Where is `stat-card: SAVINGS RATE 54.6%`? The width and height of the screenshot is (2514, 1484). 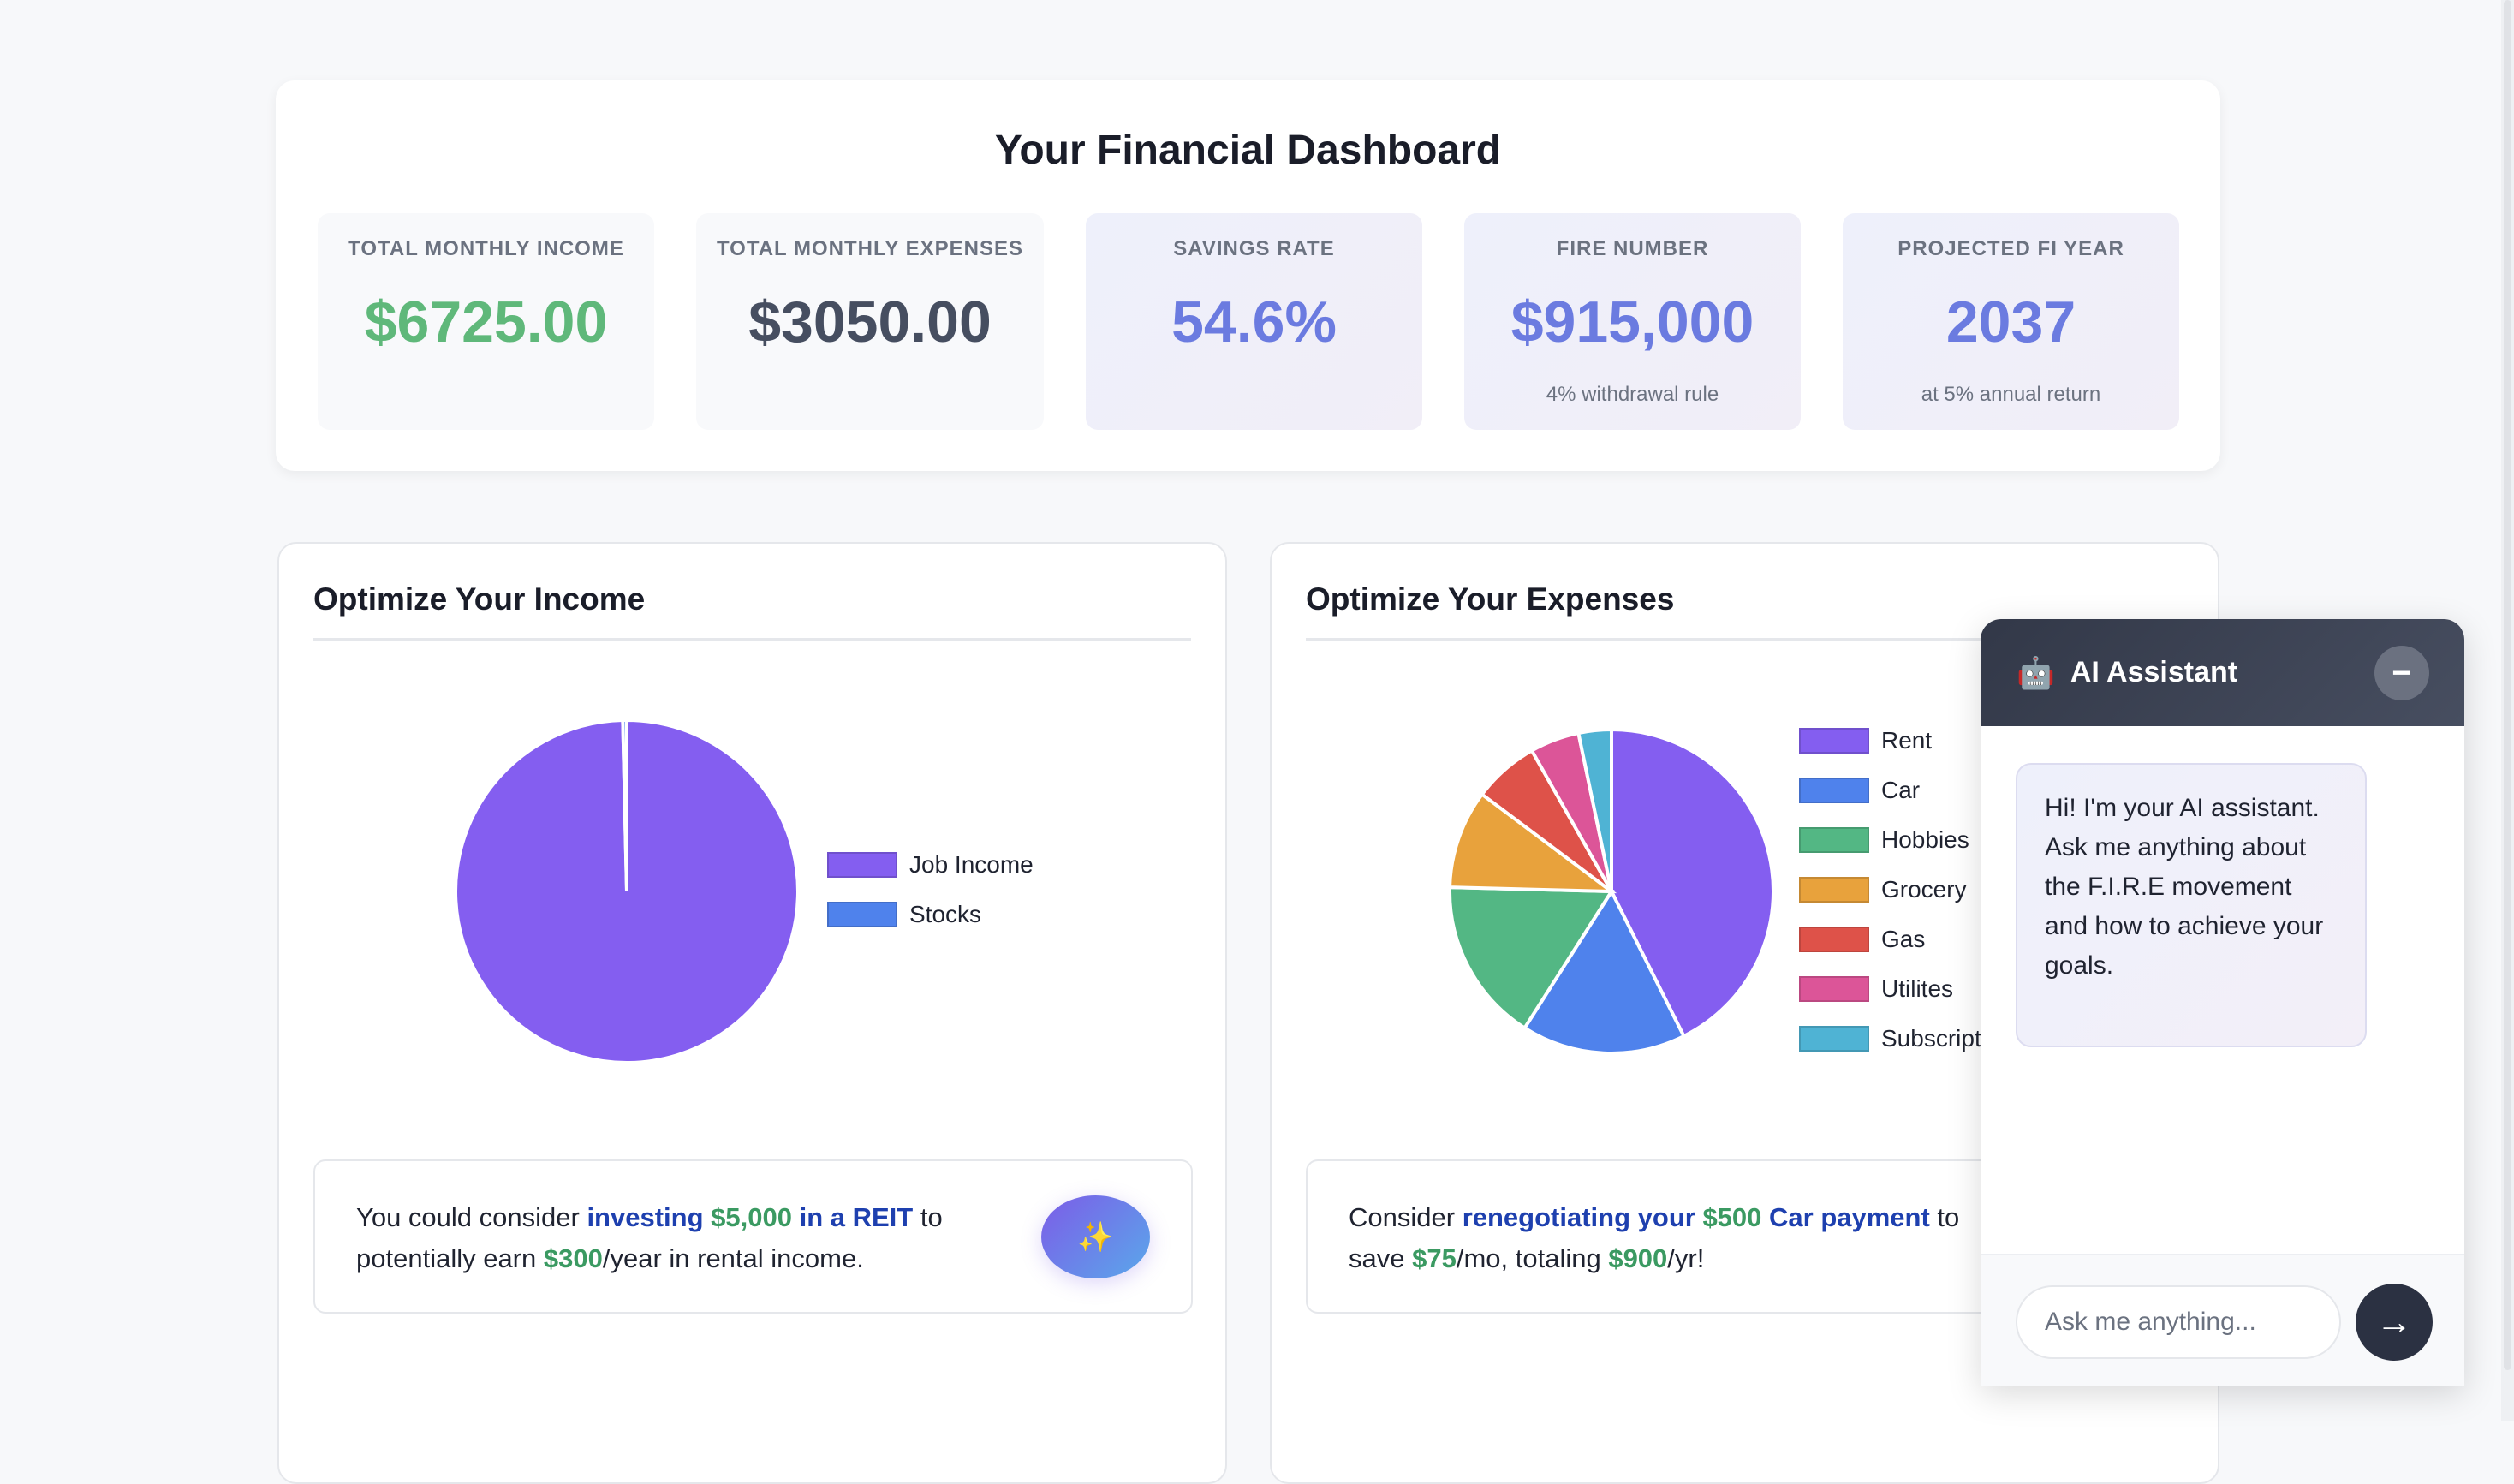
stat-card: SAVINGS RATE 54.6% is located at coordinates (1254, 322).